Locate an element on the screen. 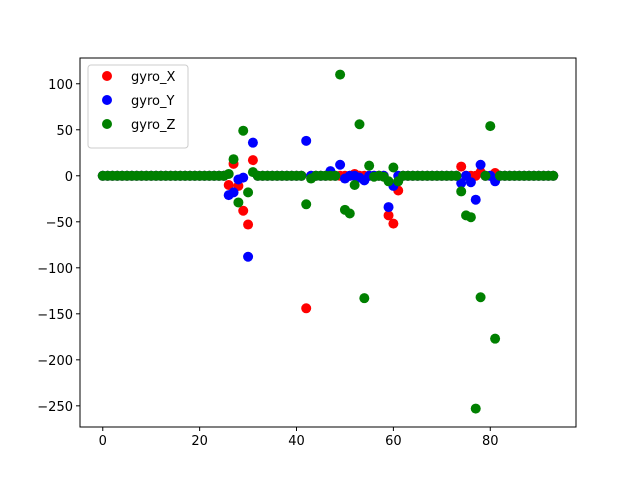 The width and height of the screenshot is (640, 484). y-tick-label: −200 is located at coordinates (55, 361).